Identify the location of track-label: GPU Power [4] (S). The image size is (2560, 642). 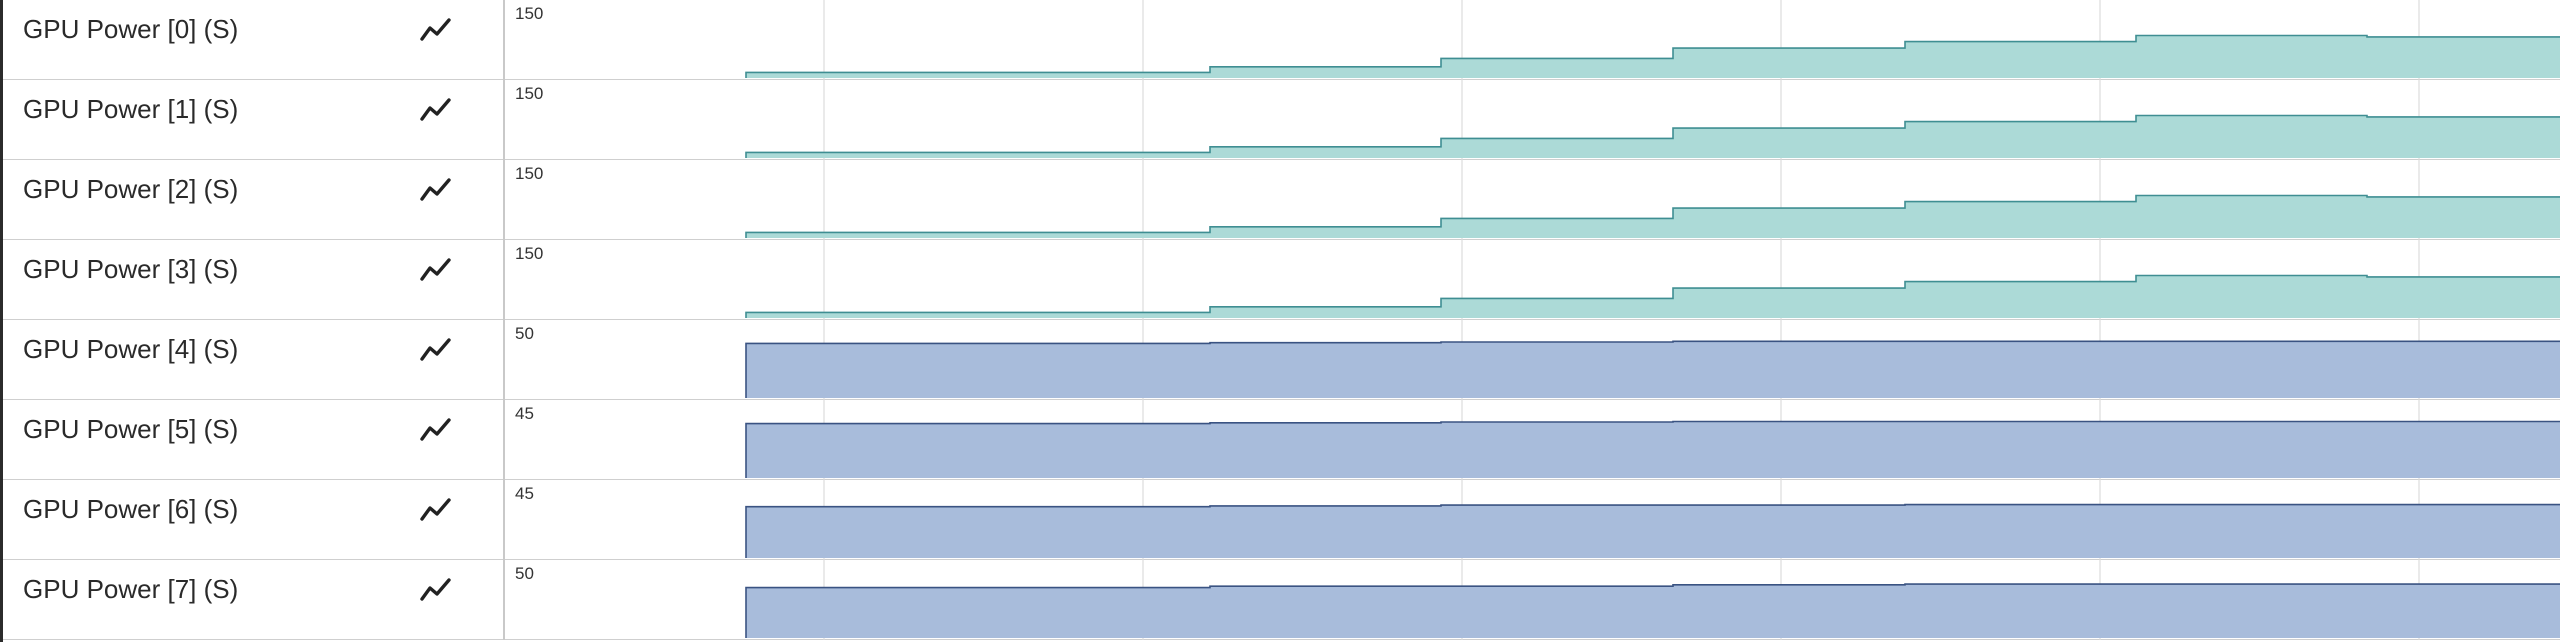
(131, 349).